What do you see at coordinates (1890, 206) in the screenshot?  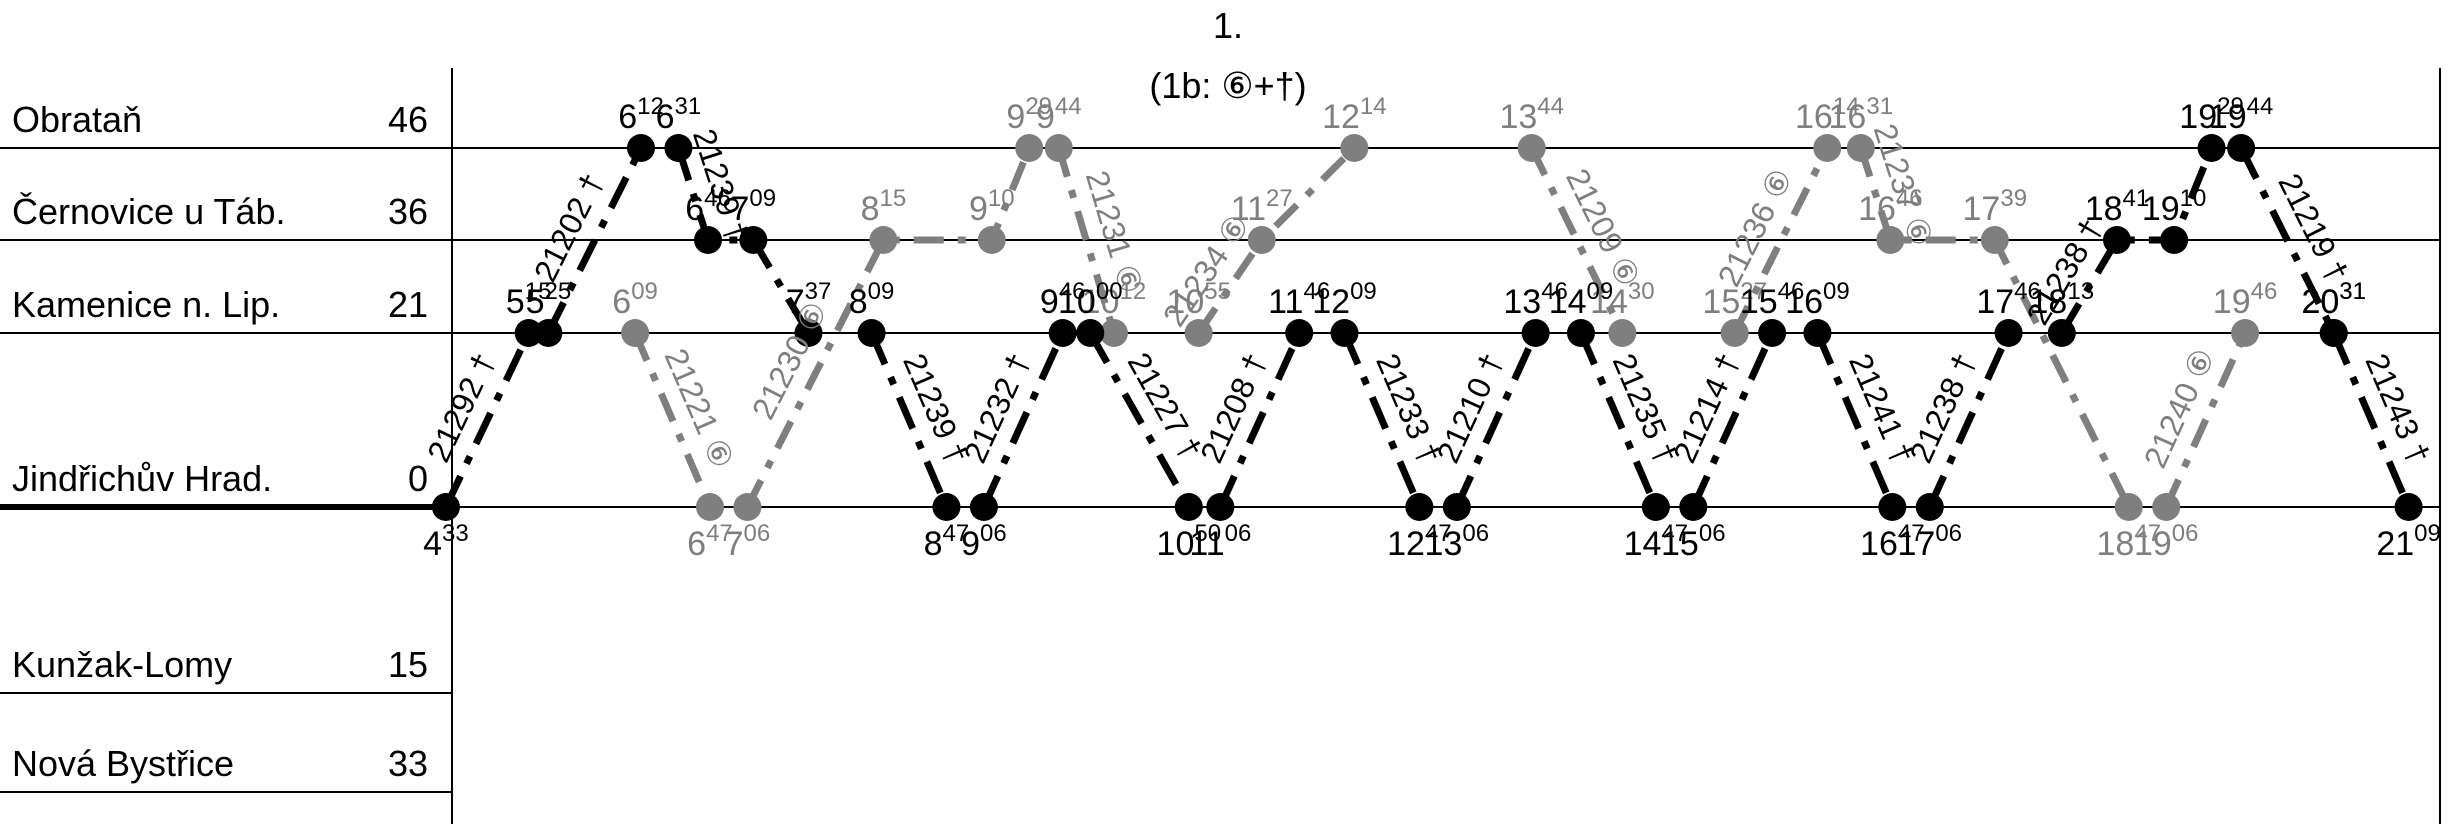 I see `stop-time: 1646` at bounding box center [1890, 206].